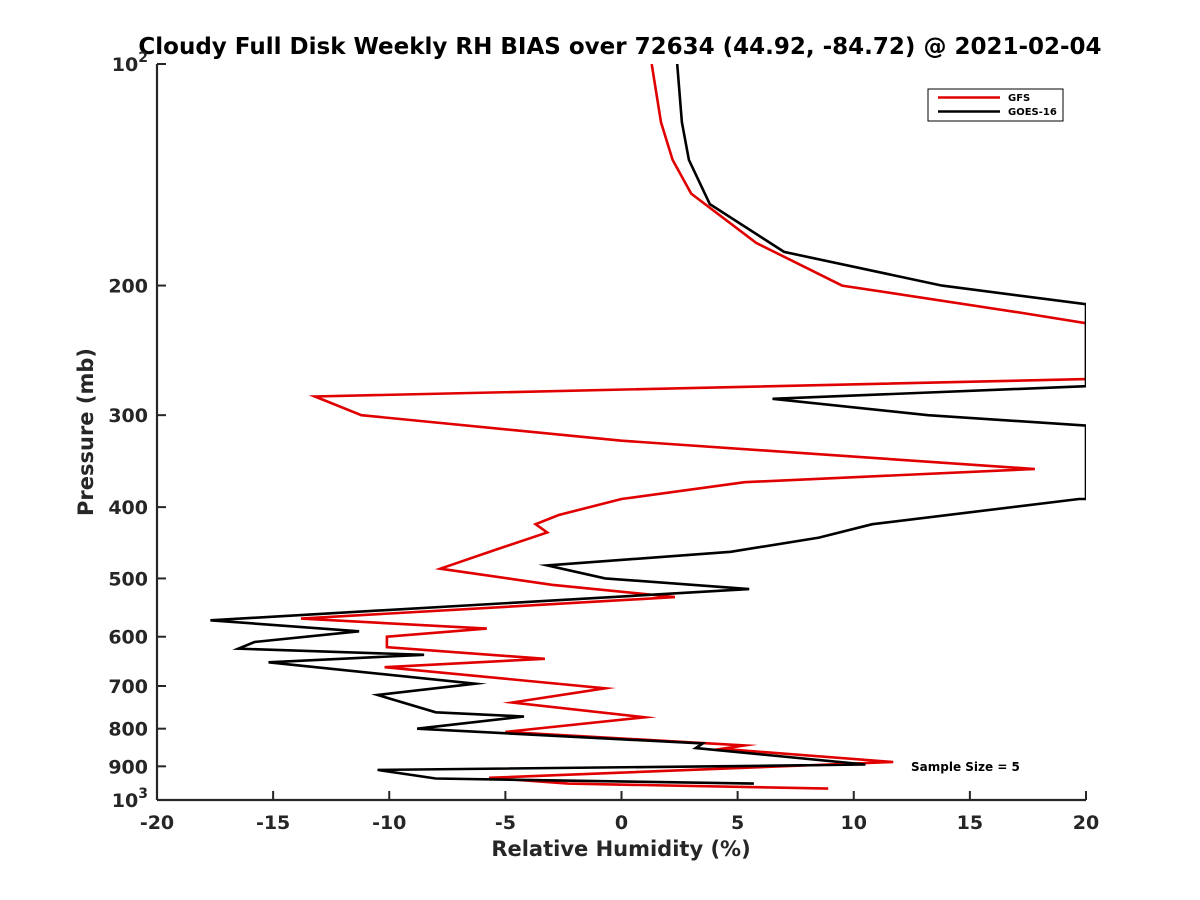 The height and width of the screenshot is (900, 1200). What do you see at coordinates (128, 730) in the screenshot?
I see `y-tick-label: 800` at bounding box center [128, 730].